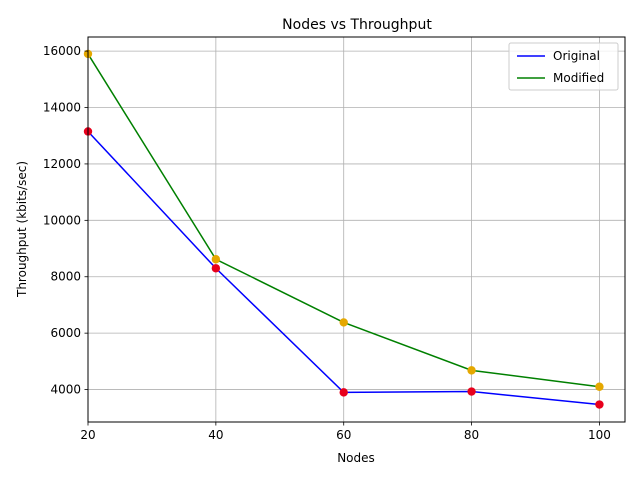  I want to click on legend: Original Modified, so click(563, 66).